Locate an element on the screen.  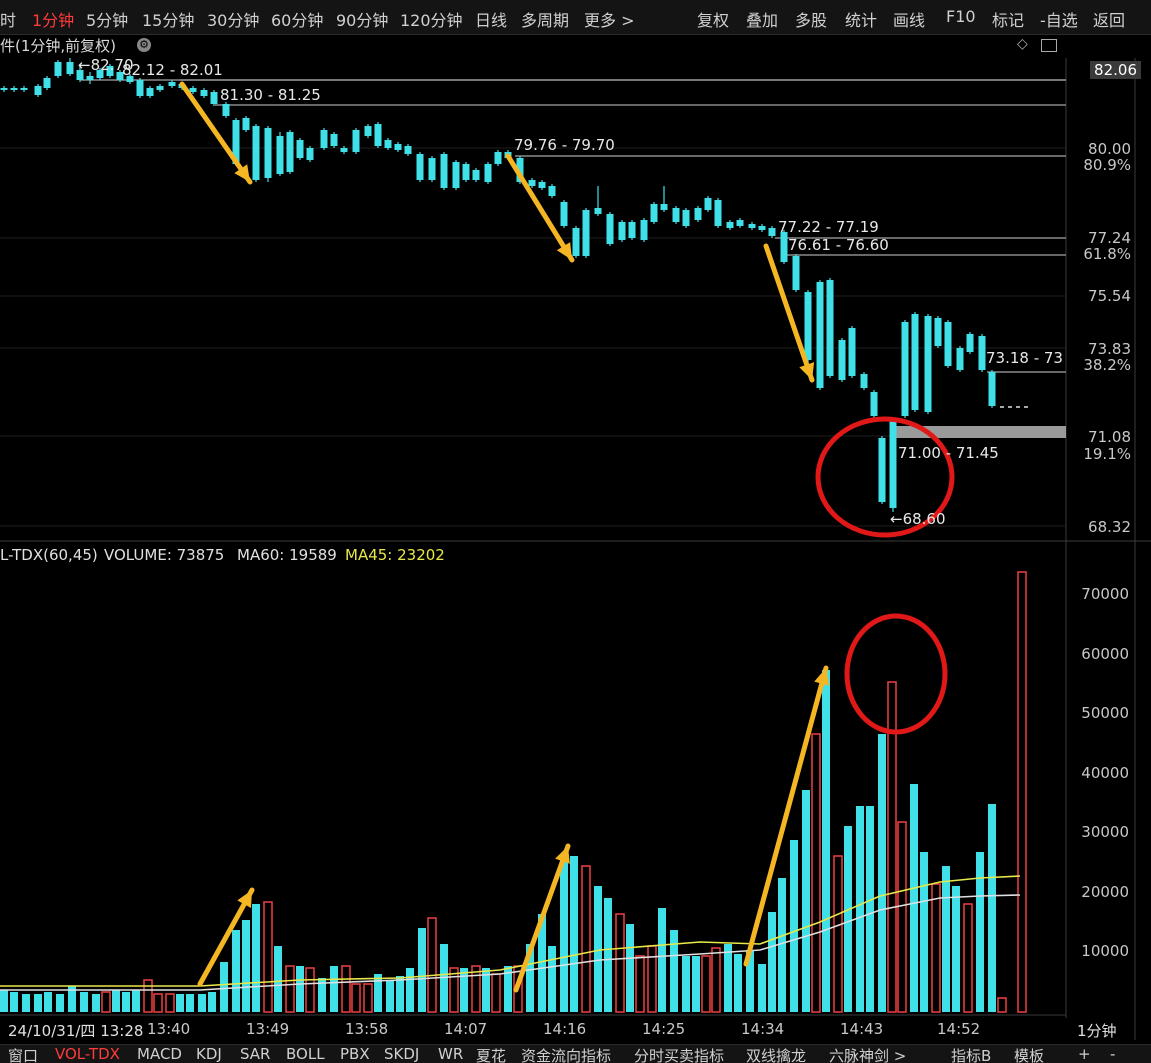
indicator-tab-1: VOL-TDX is located at coordinates (87, 1054).